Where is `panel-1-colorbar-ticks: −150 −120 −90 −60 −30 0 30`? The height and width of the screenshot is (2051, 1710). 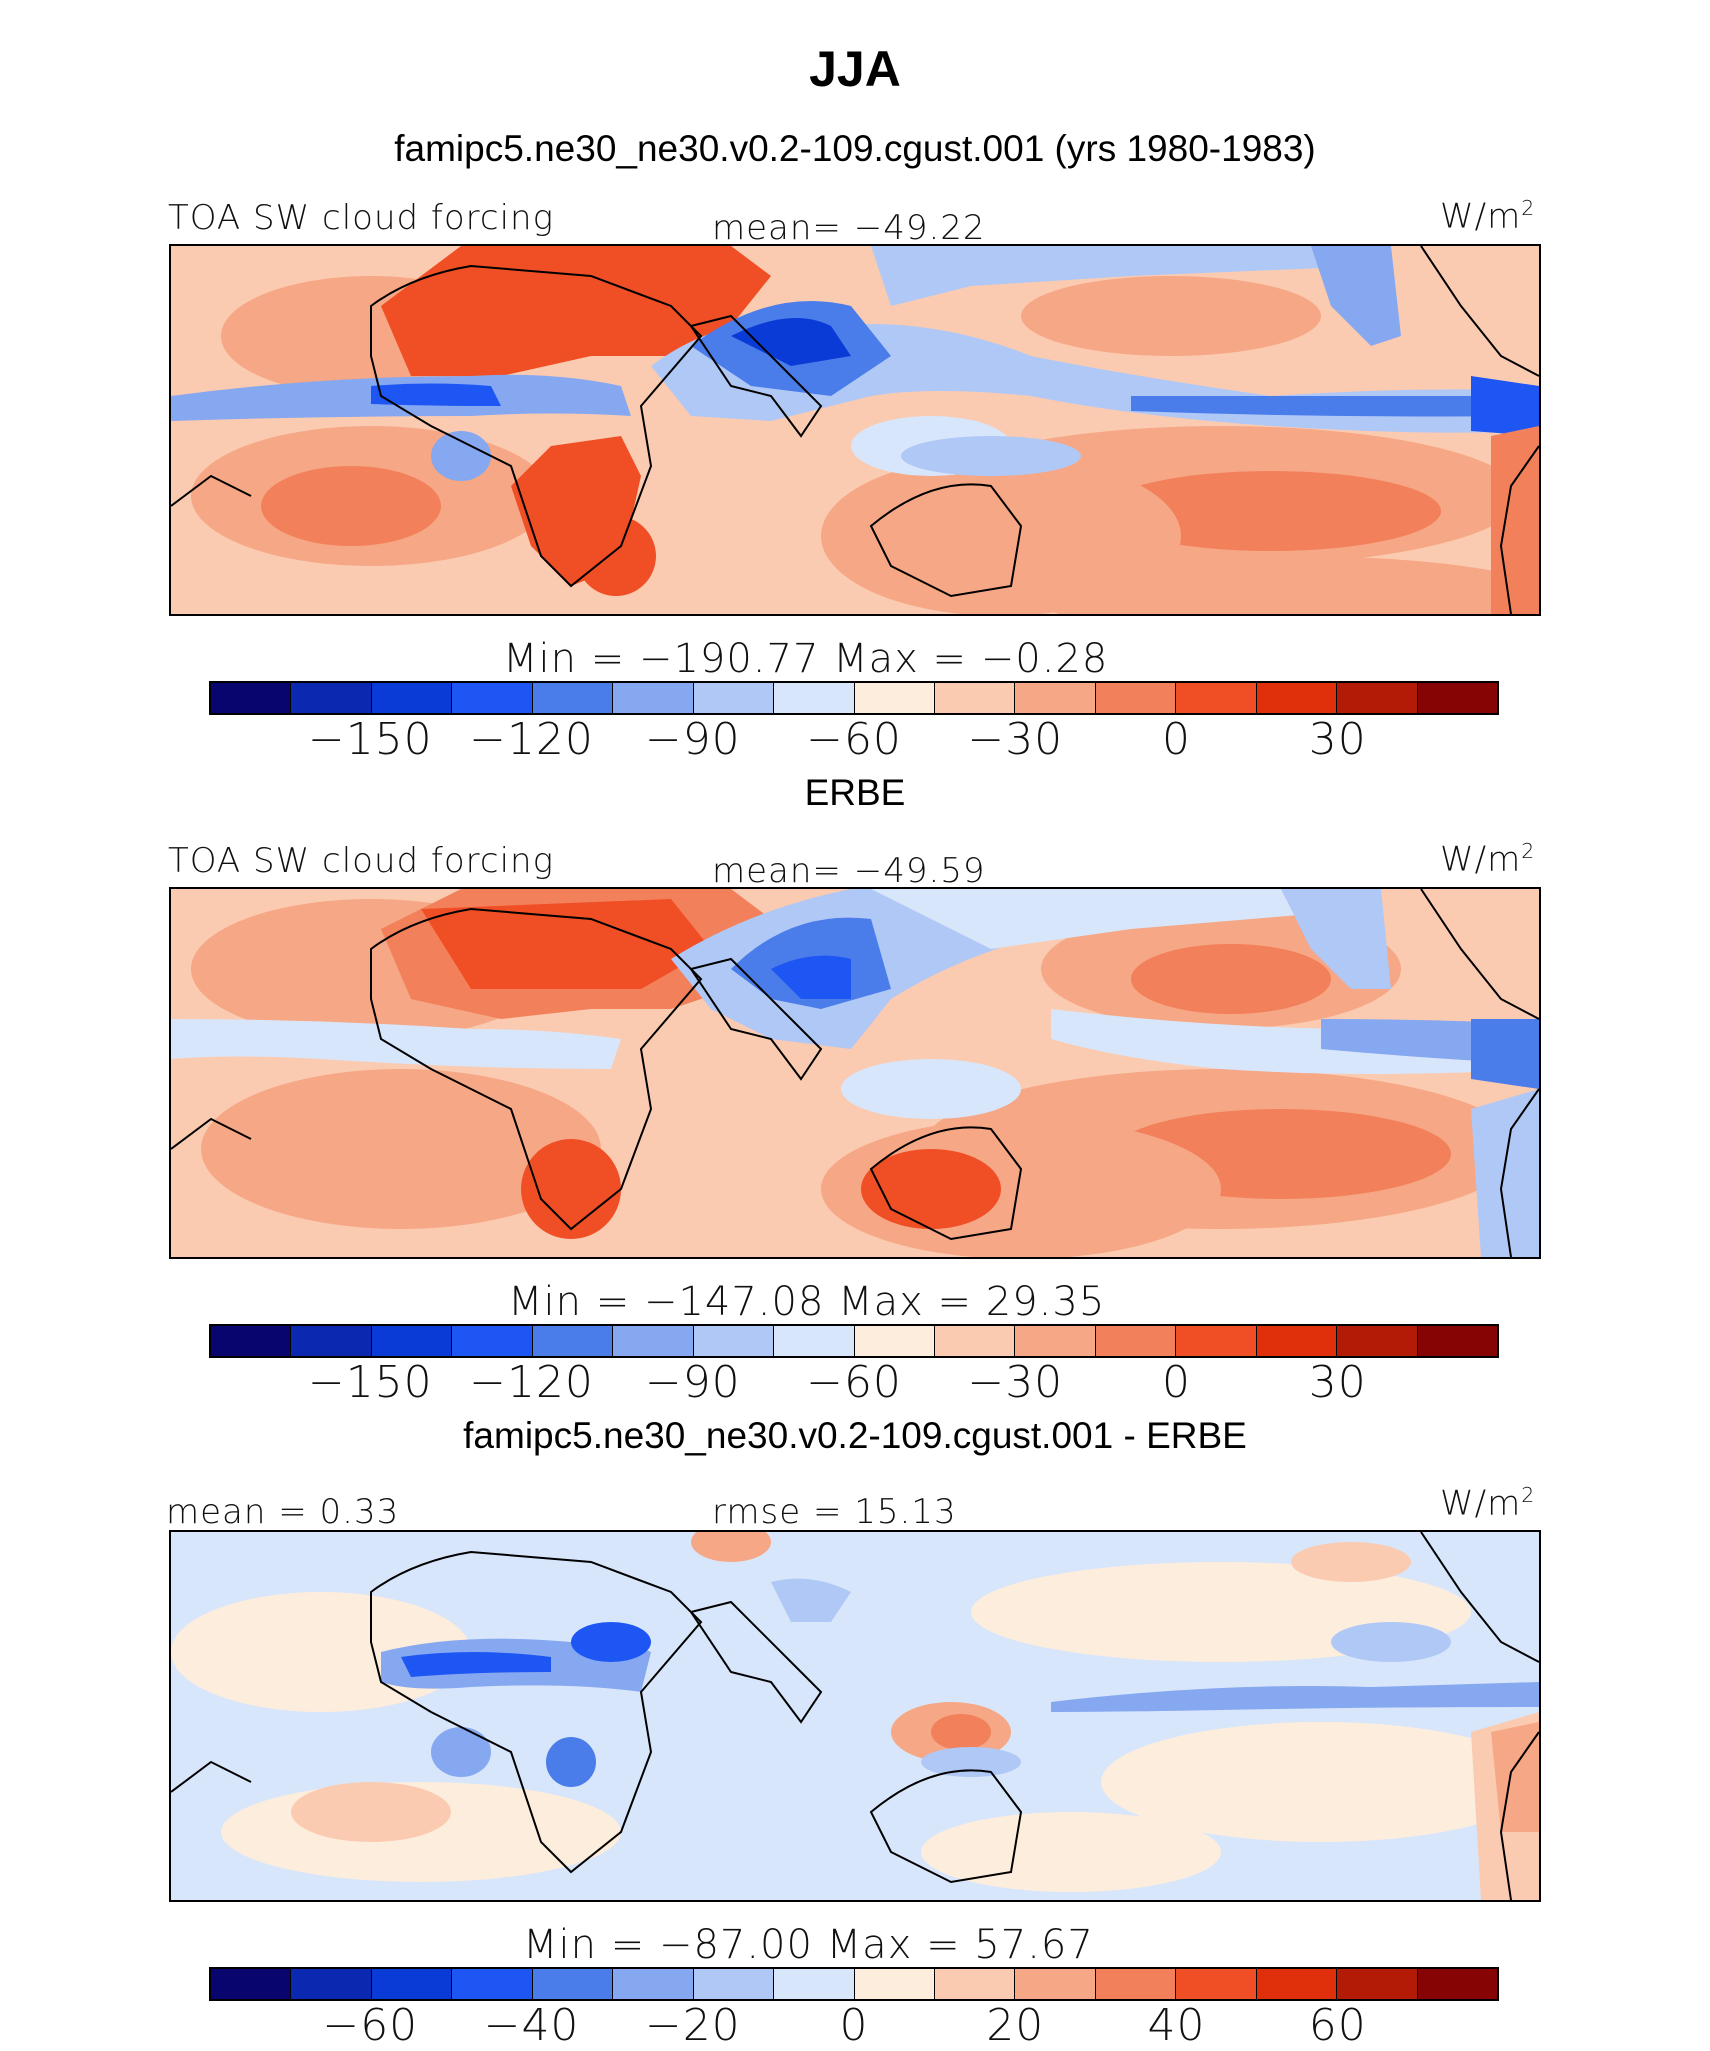 panel-1-colorbar-ticks: −150 −120 −90 −60 −30 0 30 is located at coordinates (855, 744).